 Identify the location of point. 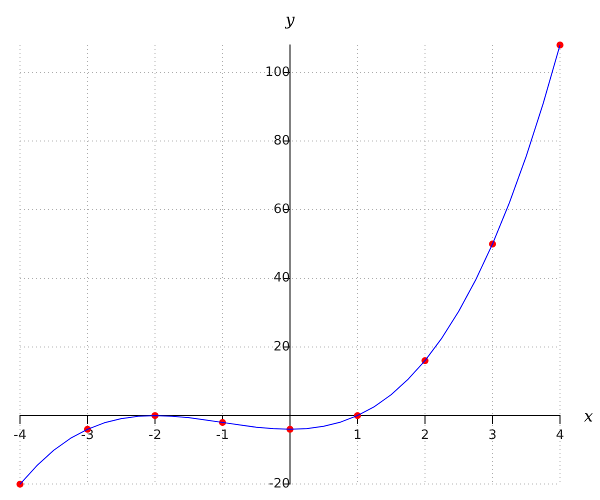
(560, 45).